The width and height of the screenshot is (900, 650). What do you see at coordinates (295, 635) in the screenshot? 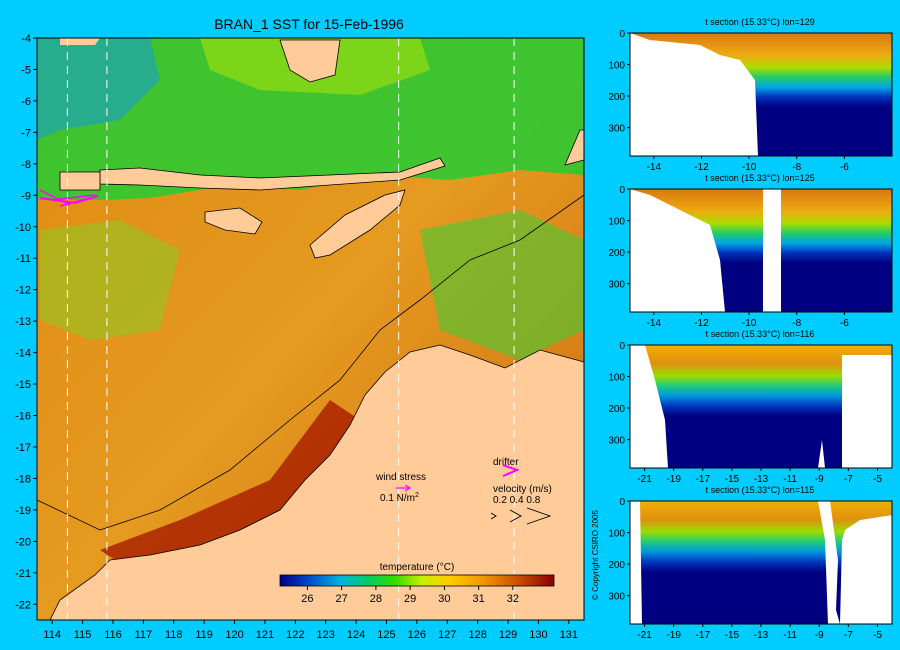
I see `map-x-tick-label: 122` at bounding box center [295, 635].